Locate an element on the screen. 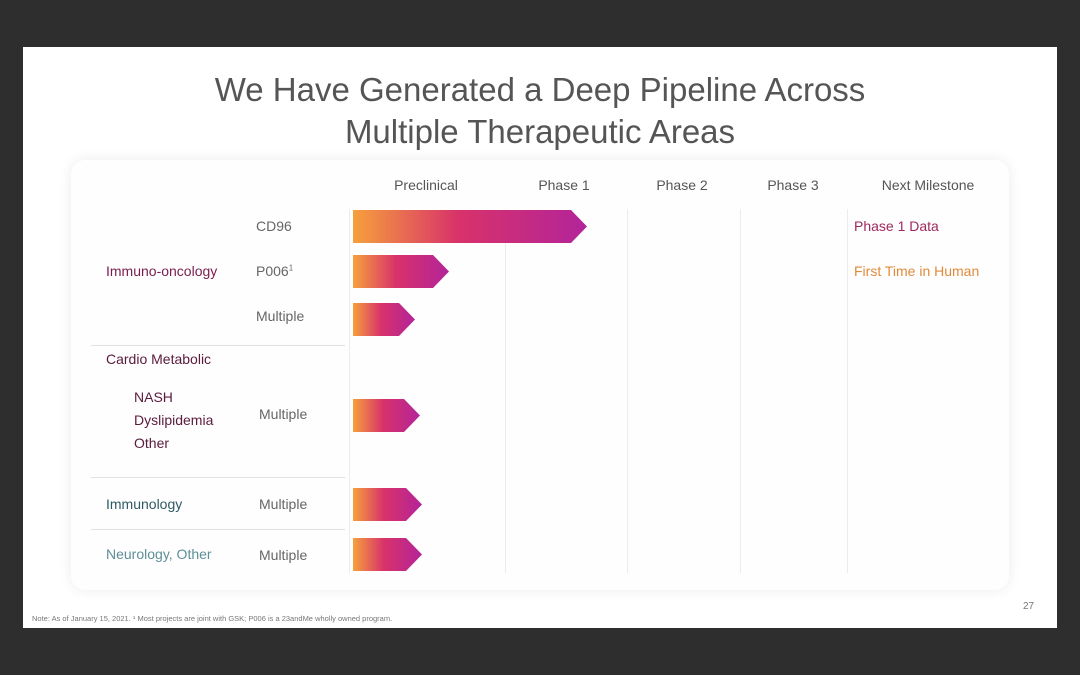  progress-bar-io-multiple is located at coordinates (384, 319).